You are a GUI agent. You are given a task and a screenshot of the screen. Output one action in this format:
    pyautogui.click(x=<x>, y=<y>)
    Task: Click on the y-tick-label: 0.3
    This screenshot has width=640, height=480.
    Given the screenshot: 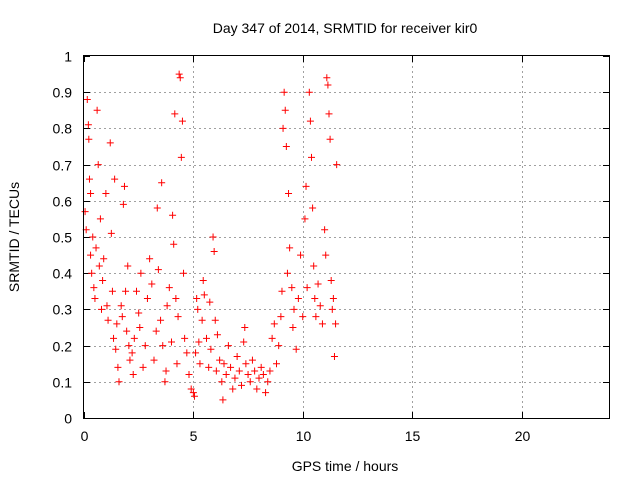 What is the action you would take?
    pyautogui.click(x=63, y=310)
    